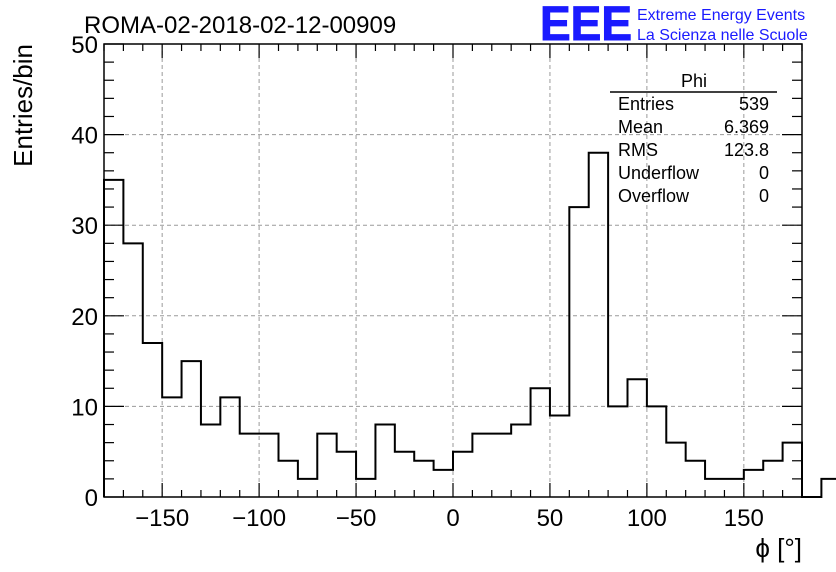 The width and height of the screenshot is (836, 572). I want to click on stats-label-entries: Entries, so click(646, 104).